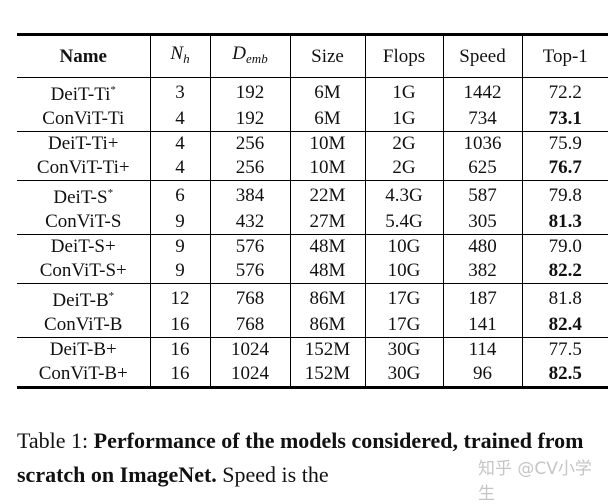 The height and width of the screenshot is (504, 608). I want to click on model-name: DeiT-S, so click(80, 197).